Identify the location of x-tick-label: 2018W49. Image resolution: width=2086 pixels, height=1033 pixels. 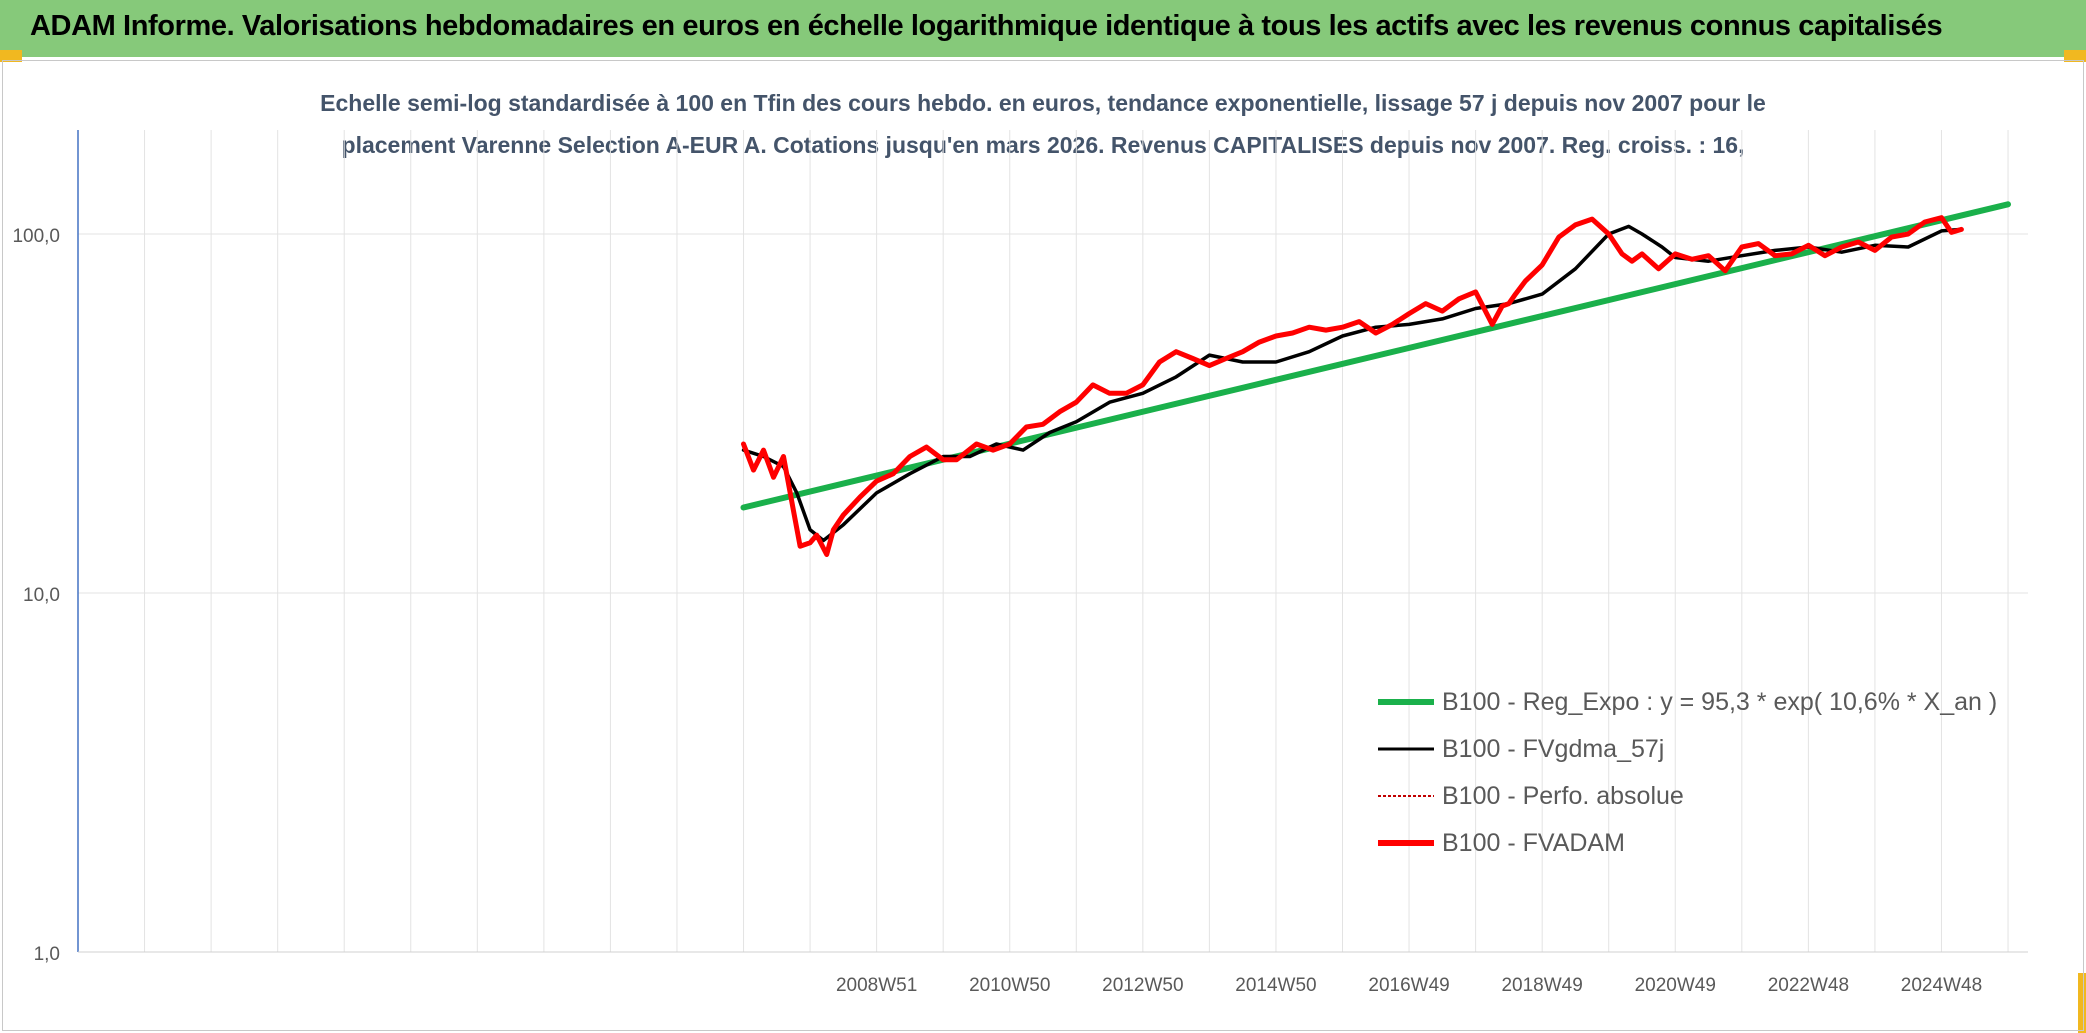
(1541, 985).